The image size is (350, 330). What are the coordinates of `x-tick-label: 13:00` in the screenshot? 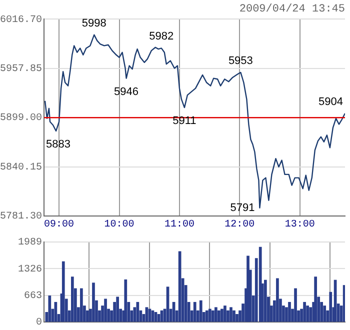 It's located at (299, 225).